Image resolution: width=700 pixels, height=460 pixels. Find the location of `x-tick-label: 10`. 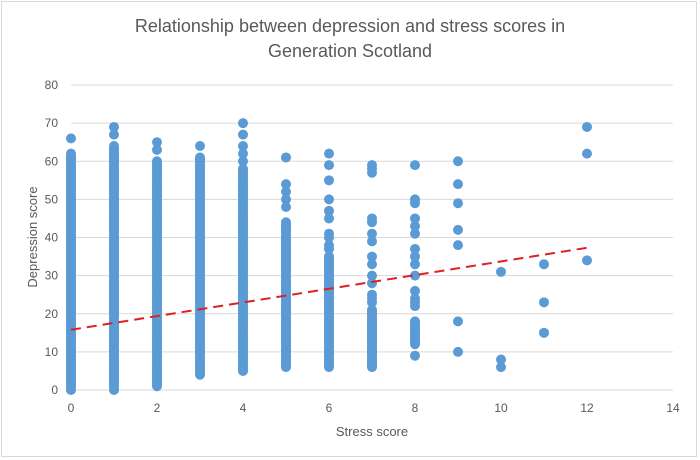

x-tick-label: 10 is located at coordinates (501, 408).